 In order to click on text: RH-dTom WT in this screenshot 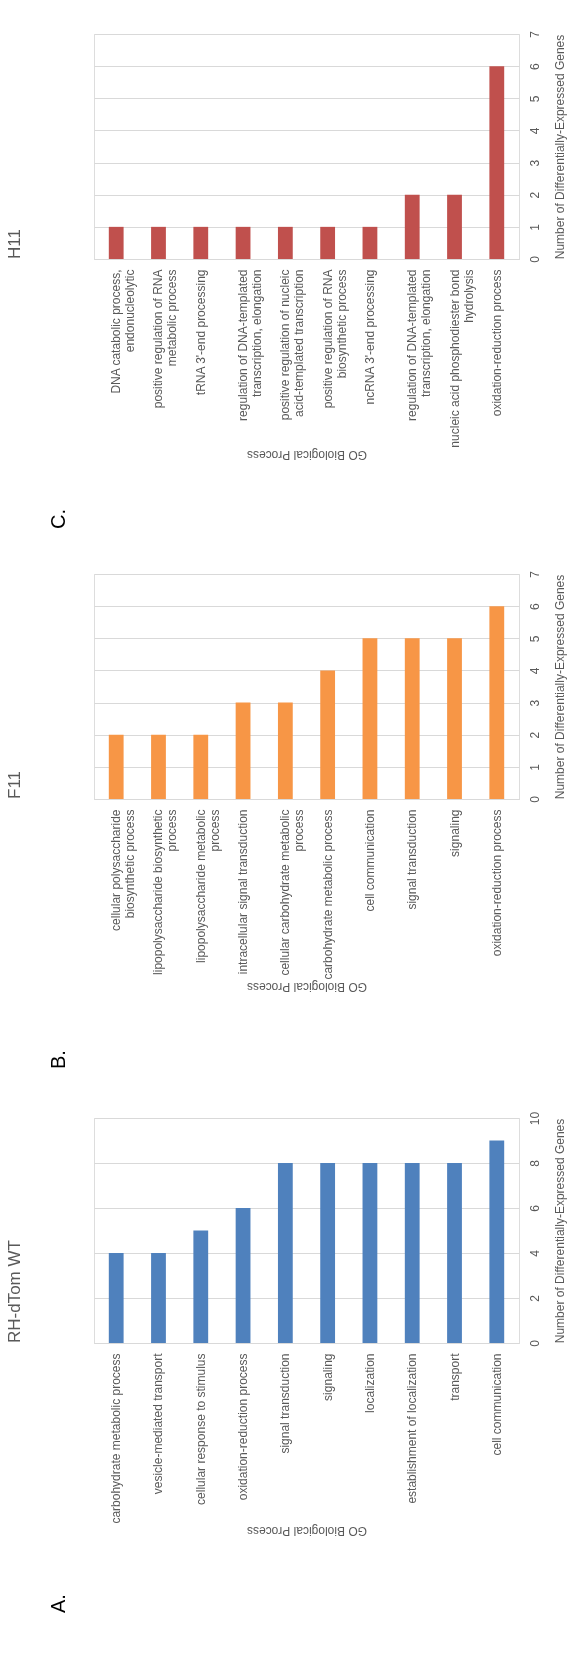, I will do `click(14, 1291)`.